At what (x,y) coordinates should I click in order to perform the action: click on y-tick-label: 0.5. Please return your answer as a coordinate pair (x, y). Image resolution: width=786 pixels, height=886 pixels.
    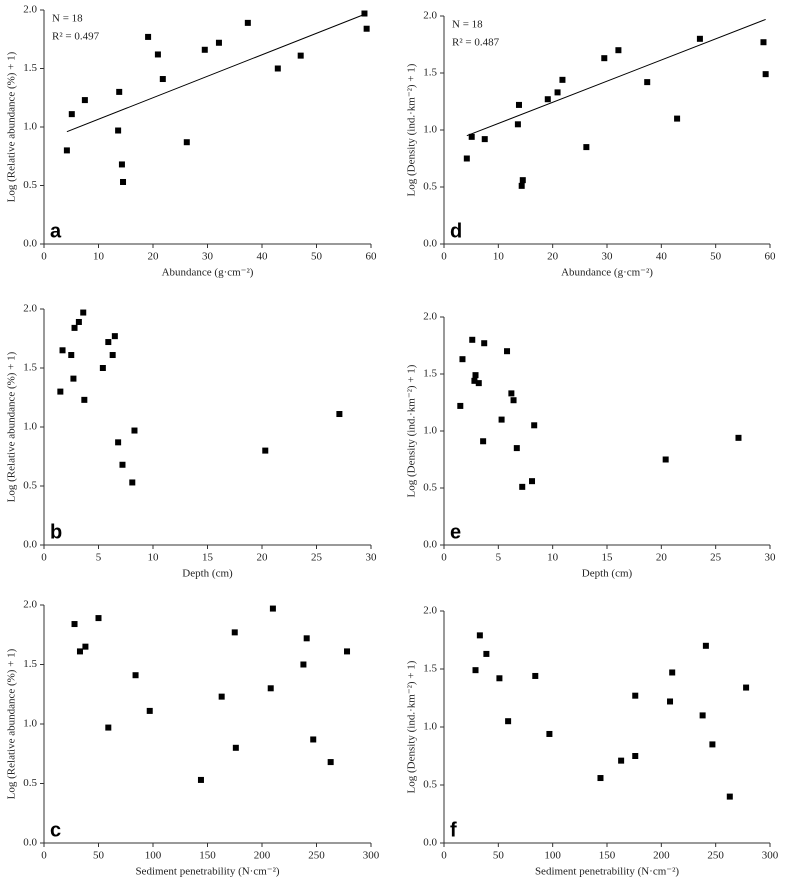
    Looking at the image, I should click on (30, 185).